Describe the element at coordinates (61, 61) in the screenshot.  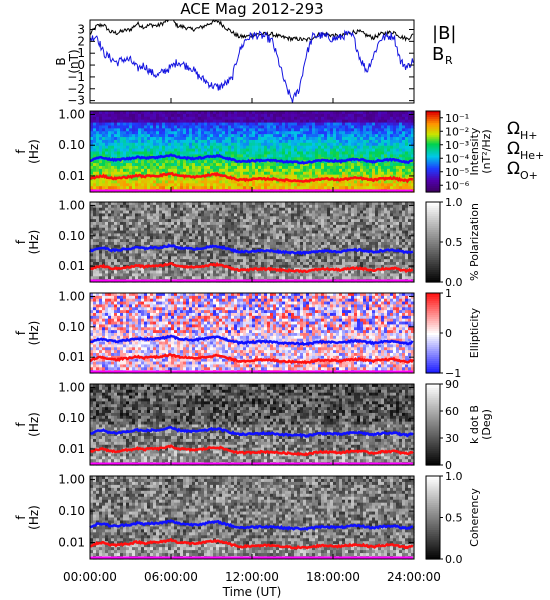
I see `y-axis-label: B` at that location.